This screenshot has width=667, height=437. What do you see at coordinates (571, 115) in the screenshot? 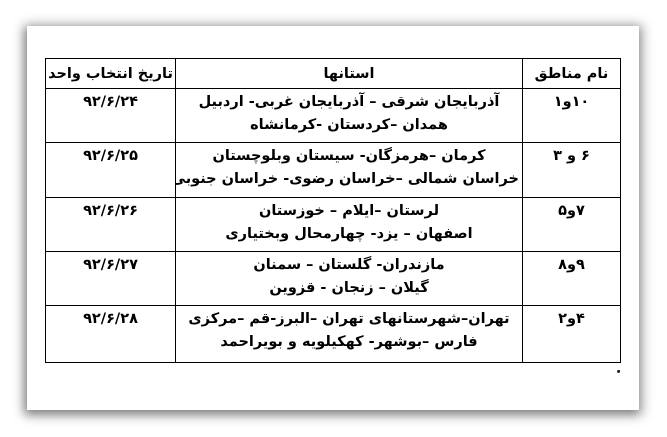
I see `region-numbers-cell: ۱۰و۱` at bounding box center [571, 115].